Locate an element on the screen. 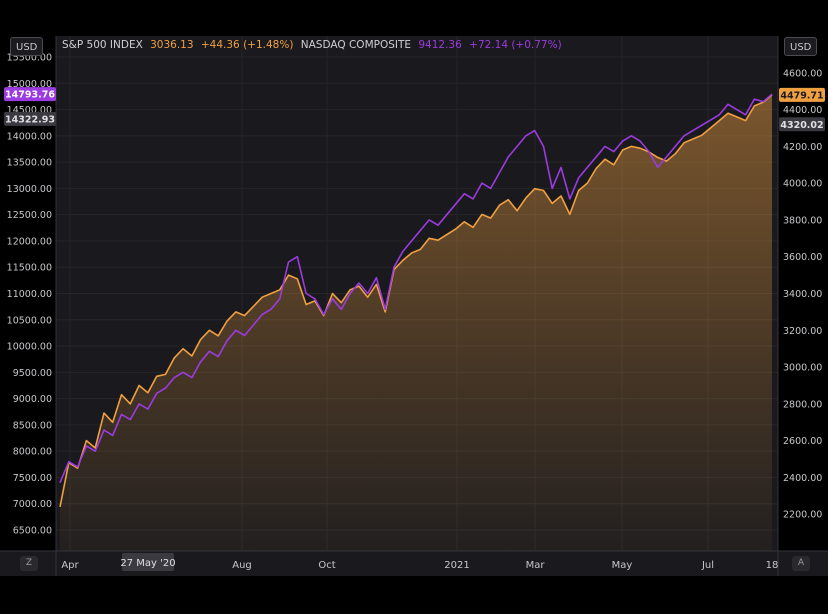  left-tick-label: 10000.00 is located at coordinates (29, 347).